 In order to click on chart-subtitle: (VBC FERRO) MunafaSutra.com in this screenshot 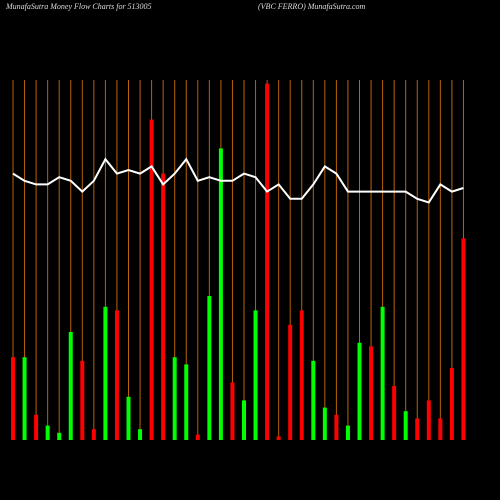, I will do `click(312, 6)`.